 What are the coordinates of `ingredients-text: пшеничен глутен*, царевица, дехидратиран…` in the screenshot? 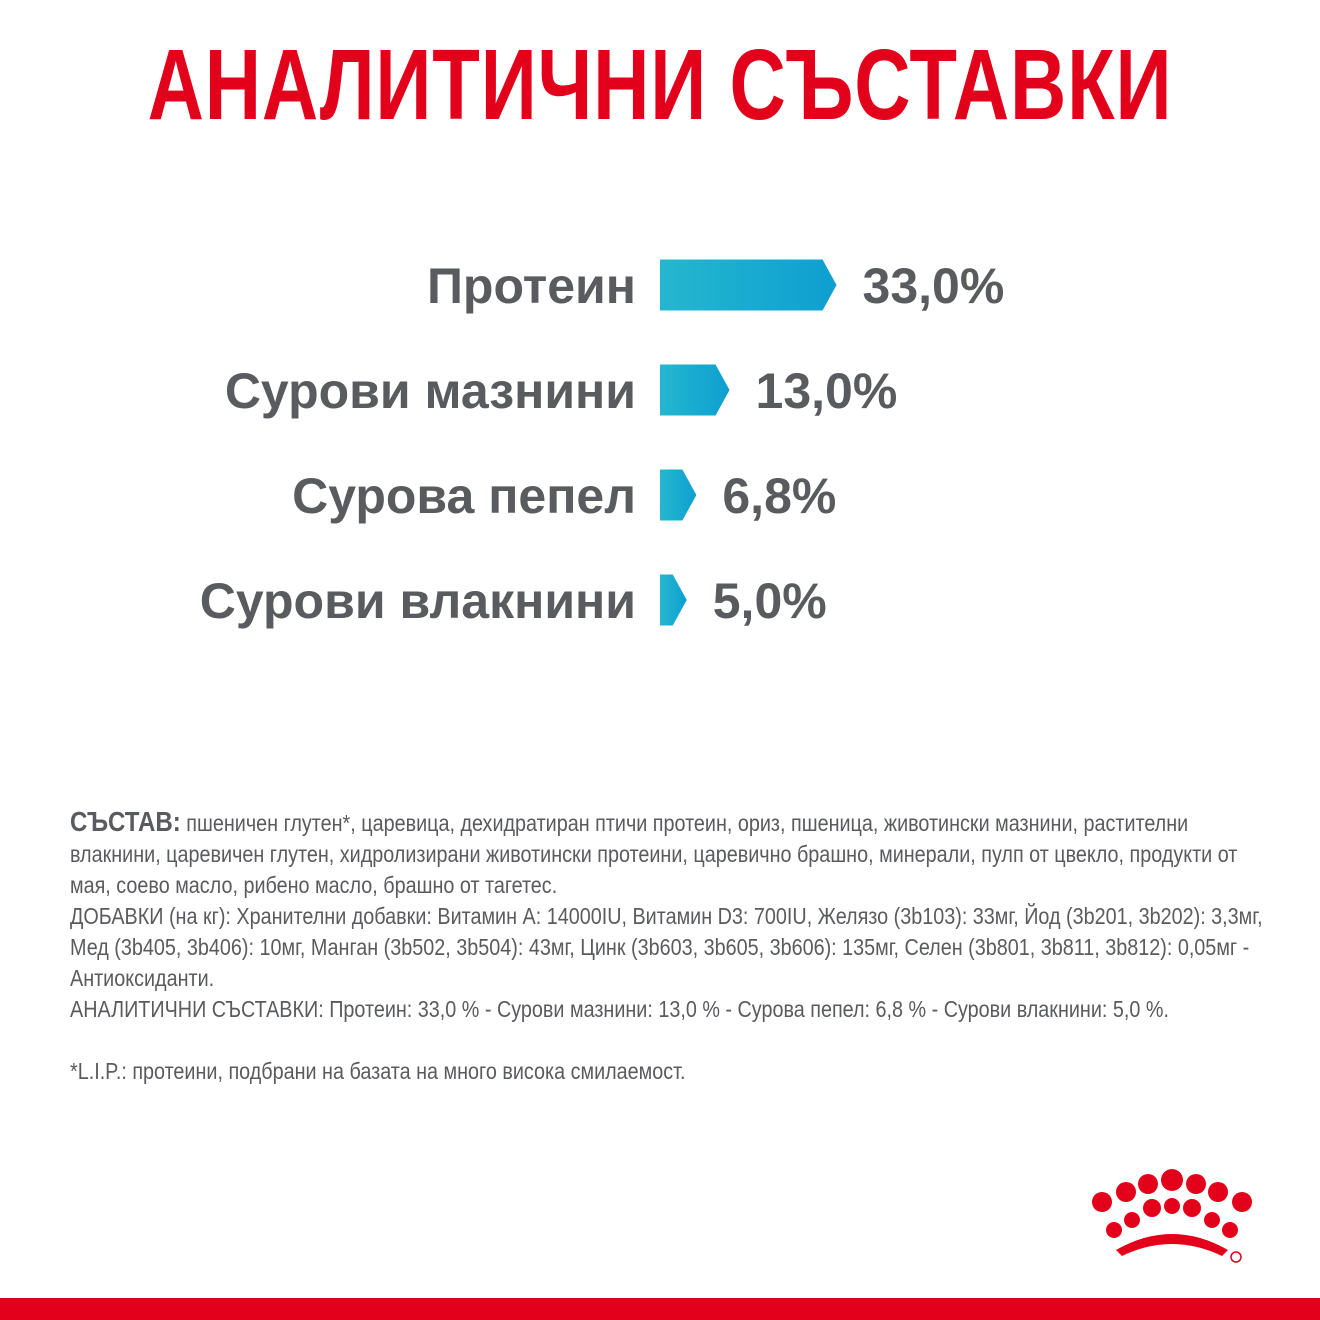 It's located at (654, 854).